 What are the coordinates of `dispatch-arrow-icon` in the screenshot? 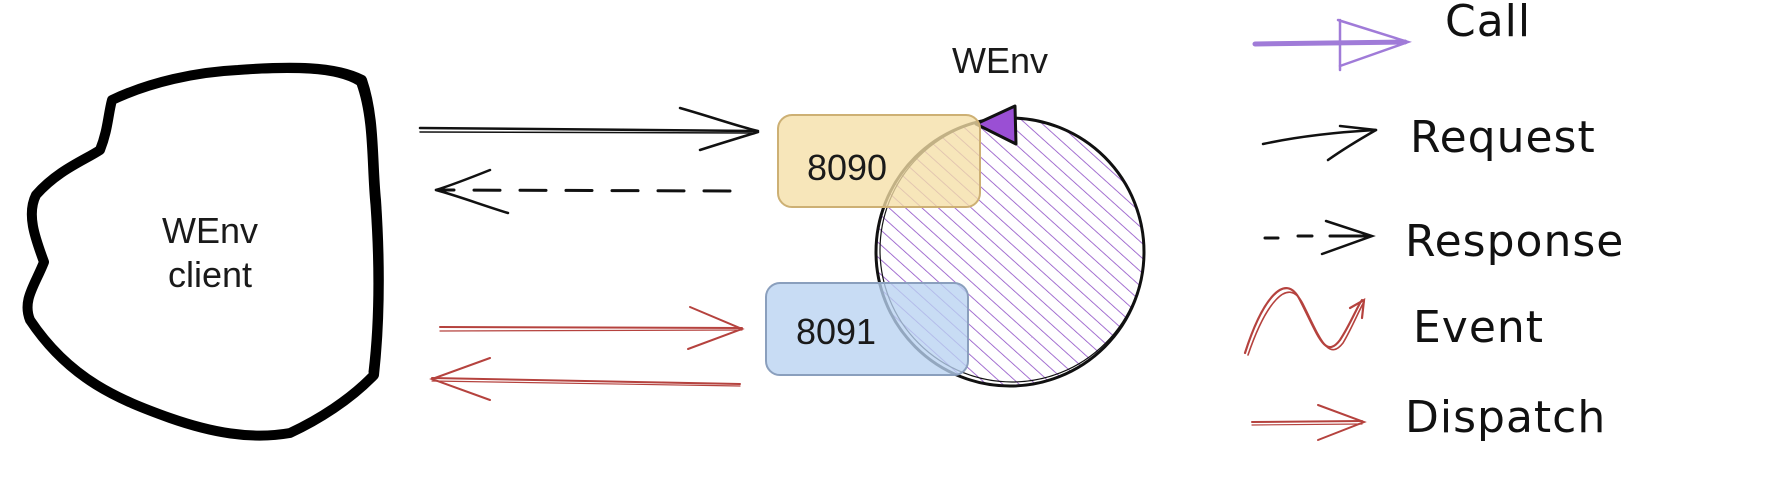 It's located at (1309, 422).